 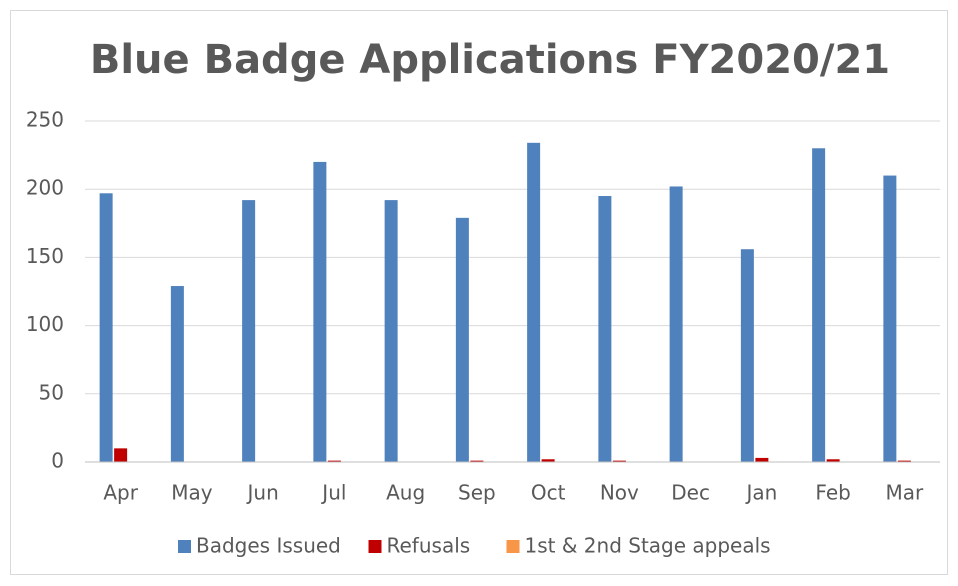 What do you see at coordinates (832, 493) in the screenshot?
I see `x-tick-label: Feb` at bounding box center [832, 493].